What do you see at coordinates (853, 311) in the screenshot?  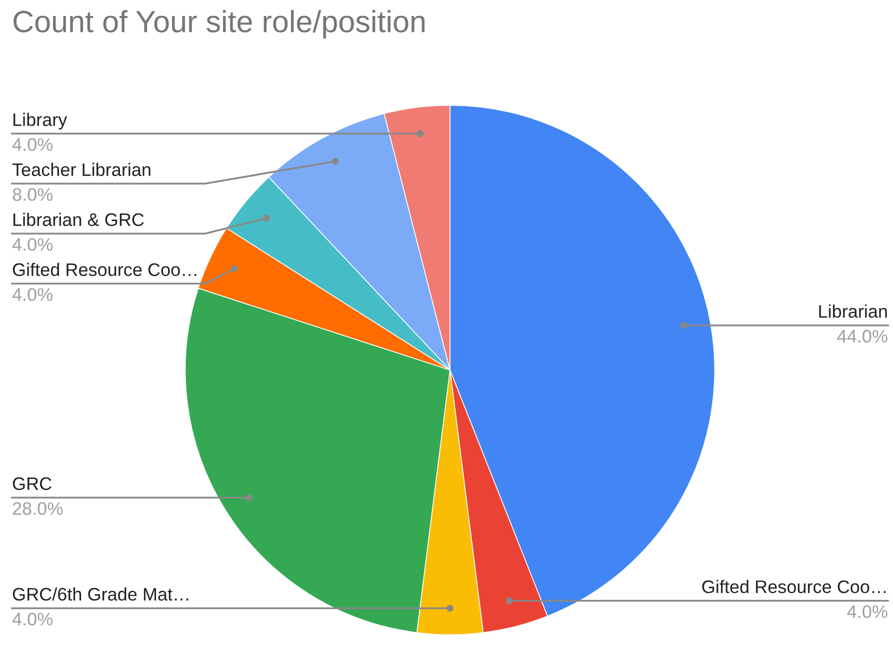 I see `slice-label: Librarian` at bounding box center [853, 311].